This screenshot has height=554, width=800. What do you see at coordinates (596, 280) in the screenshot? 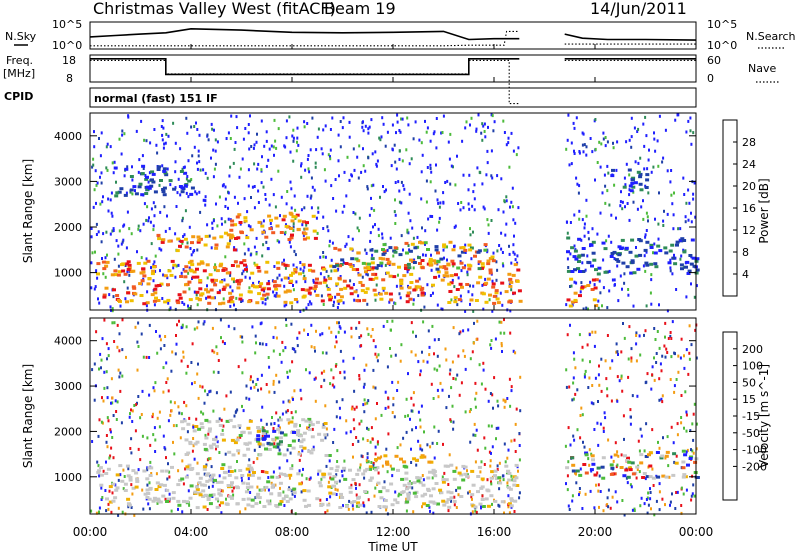
I see `feature-6-cell` at bounding box center [596, 280].